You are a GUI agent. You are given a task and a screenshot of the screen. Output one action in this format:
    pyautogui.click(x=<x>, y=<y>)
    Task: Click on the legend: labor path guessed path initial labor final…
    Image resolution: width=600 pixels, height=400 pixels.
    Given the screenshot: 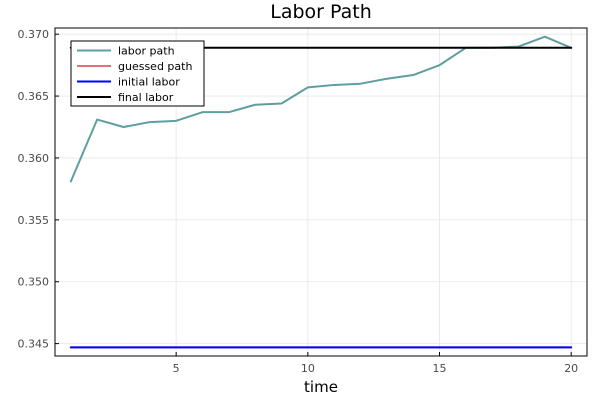 What is the action you would take?
    pyautogui.click(x=137, y=73)
    